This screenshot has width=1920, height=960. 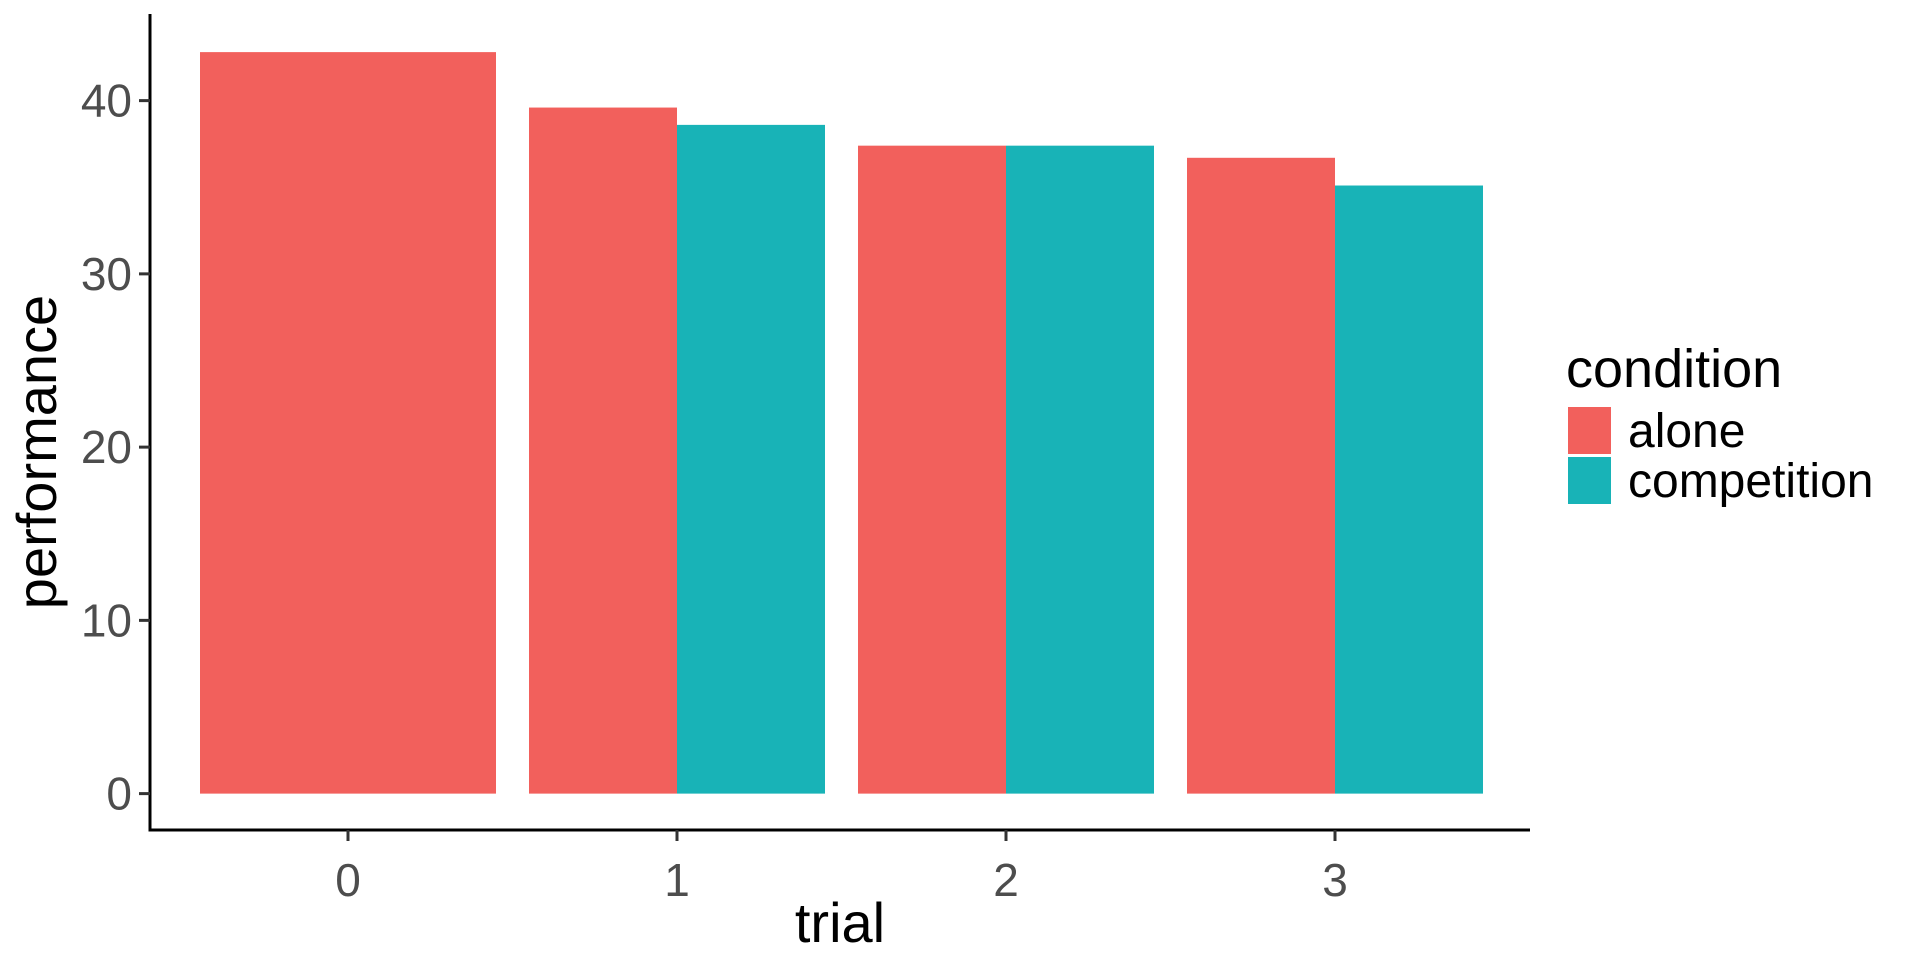 What do you see at coordinates (677, 880) in the screenshot?
I see `x-tick-label: 1` at bounding box center [677, 880].